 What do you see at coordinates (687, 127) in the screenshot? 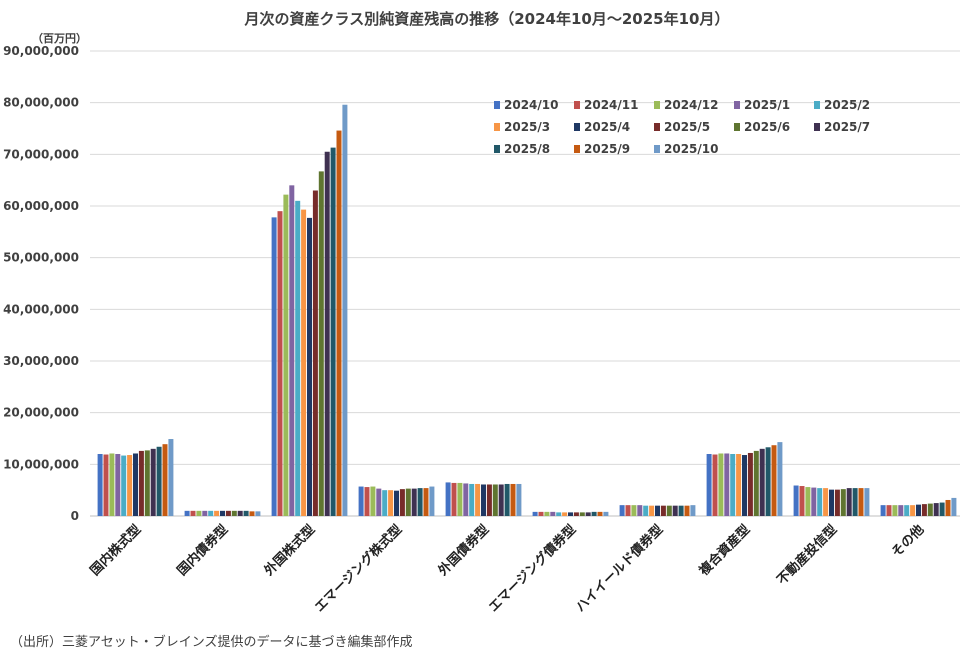
I see `legend-label: 2025/5` at bounding box center [687, 127].